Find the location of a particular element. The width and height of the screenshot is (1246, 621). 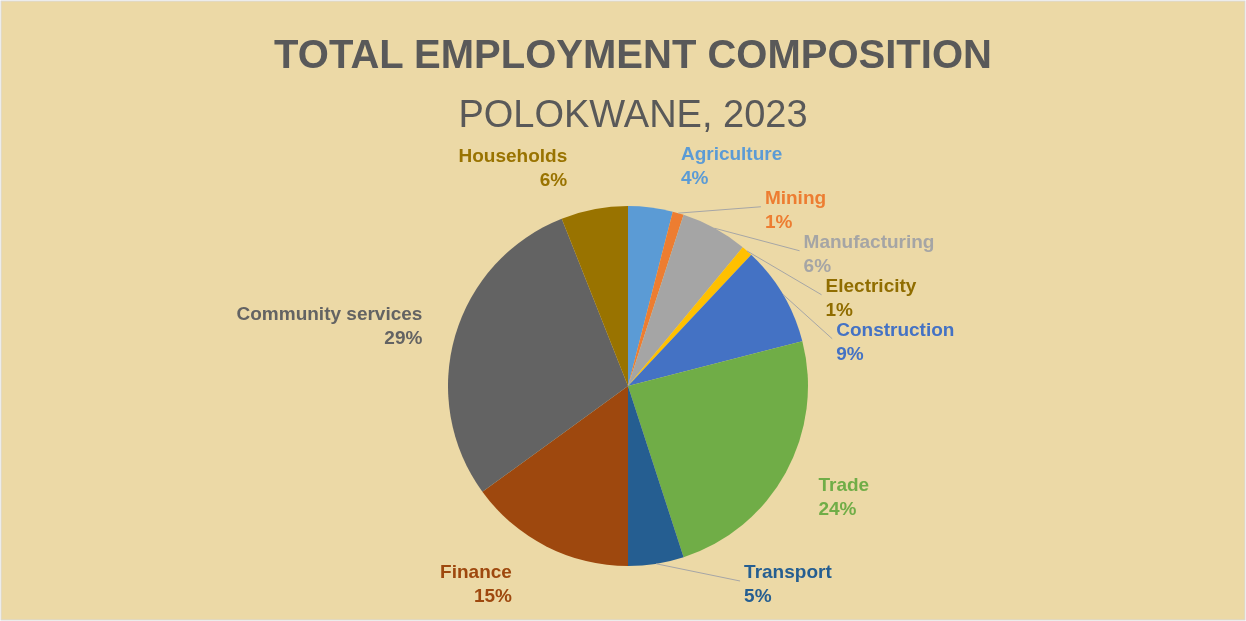

slice-label: Electricity is located at coordinates (871, 285).